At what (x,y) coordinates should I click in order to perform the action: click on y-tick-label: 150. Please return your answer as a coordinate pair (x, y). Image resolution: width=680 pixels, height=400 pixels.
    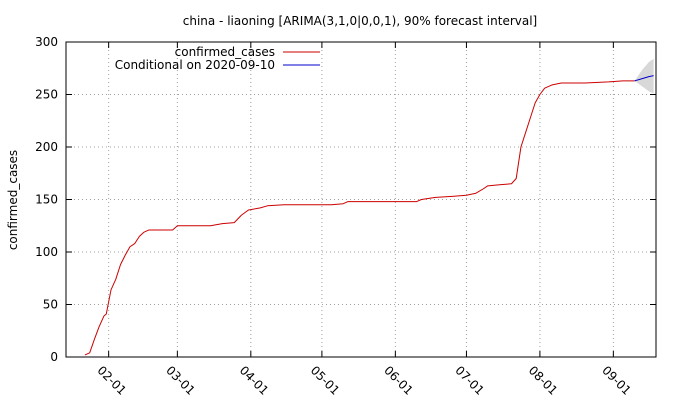
    Looking at the image, I should click on (46, 200).